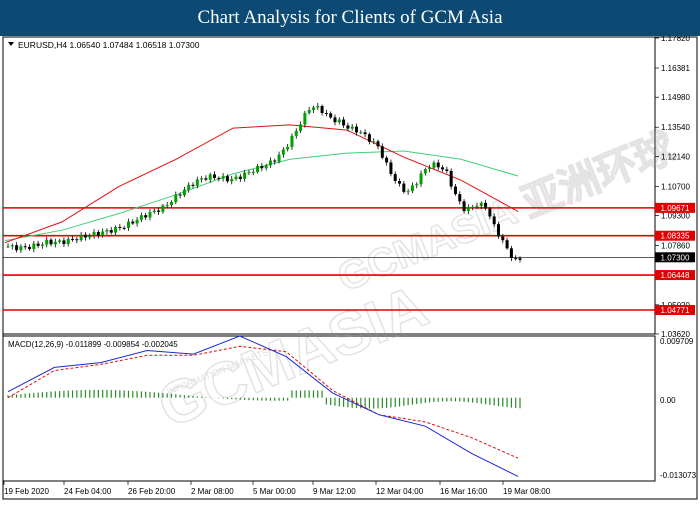 This screenshot has height=505, width=700. Describe the element at coordinates (26, 491) in the screenshot. I see `time-tick-label: 19 Feb 2020` at that location.